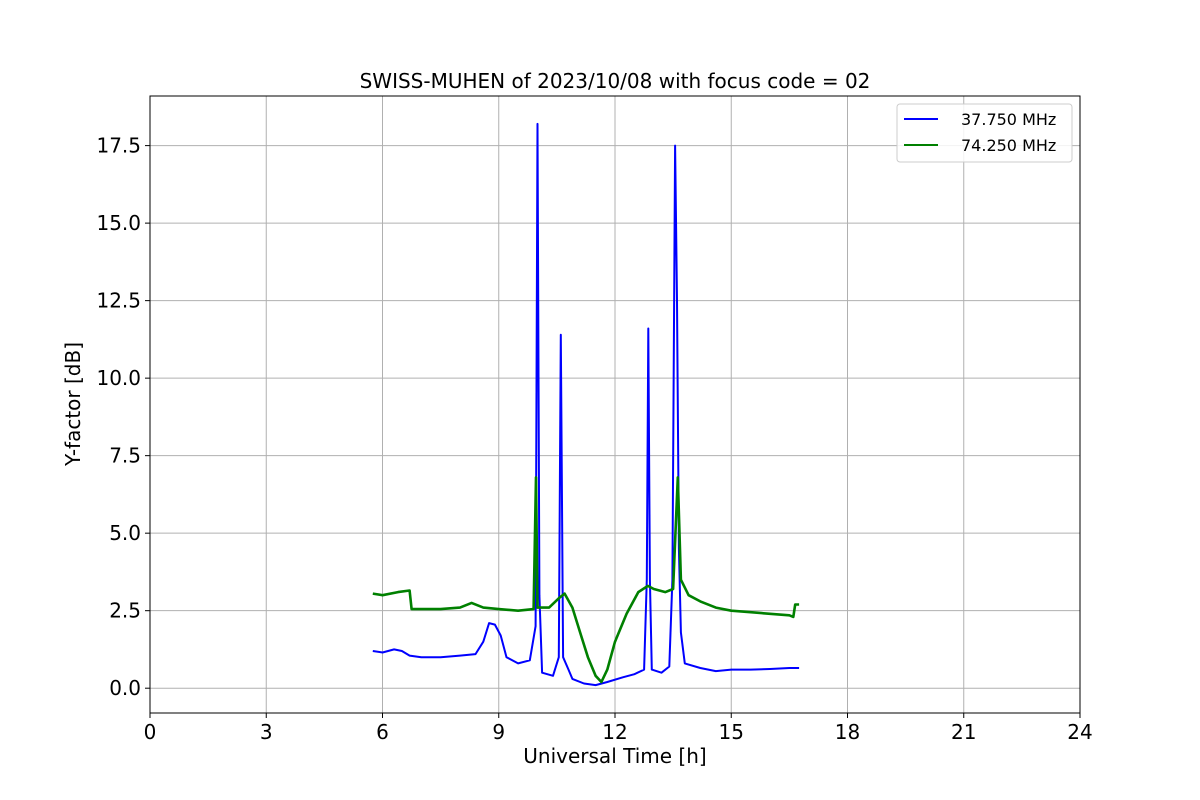 The height and width of the screenshot is (800, 1200). What do you see at coordinates (118, 378) in the screenshot?
I see `y-tick-label: 10.0` at bounding box center [118, 378].